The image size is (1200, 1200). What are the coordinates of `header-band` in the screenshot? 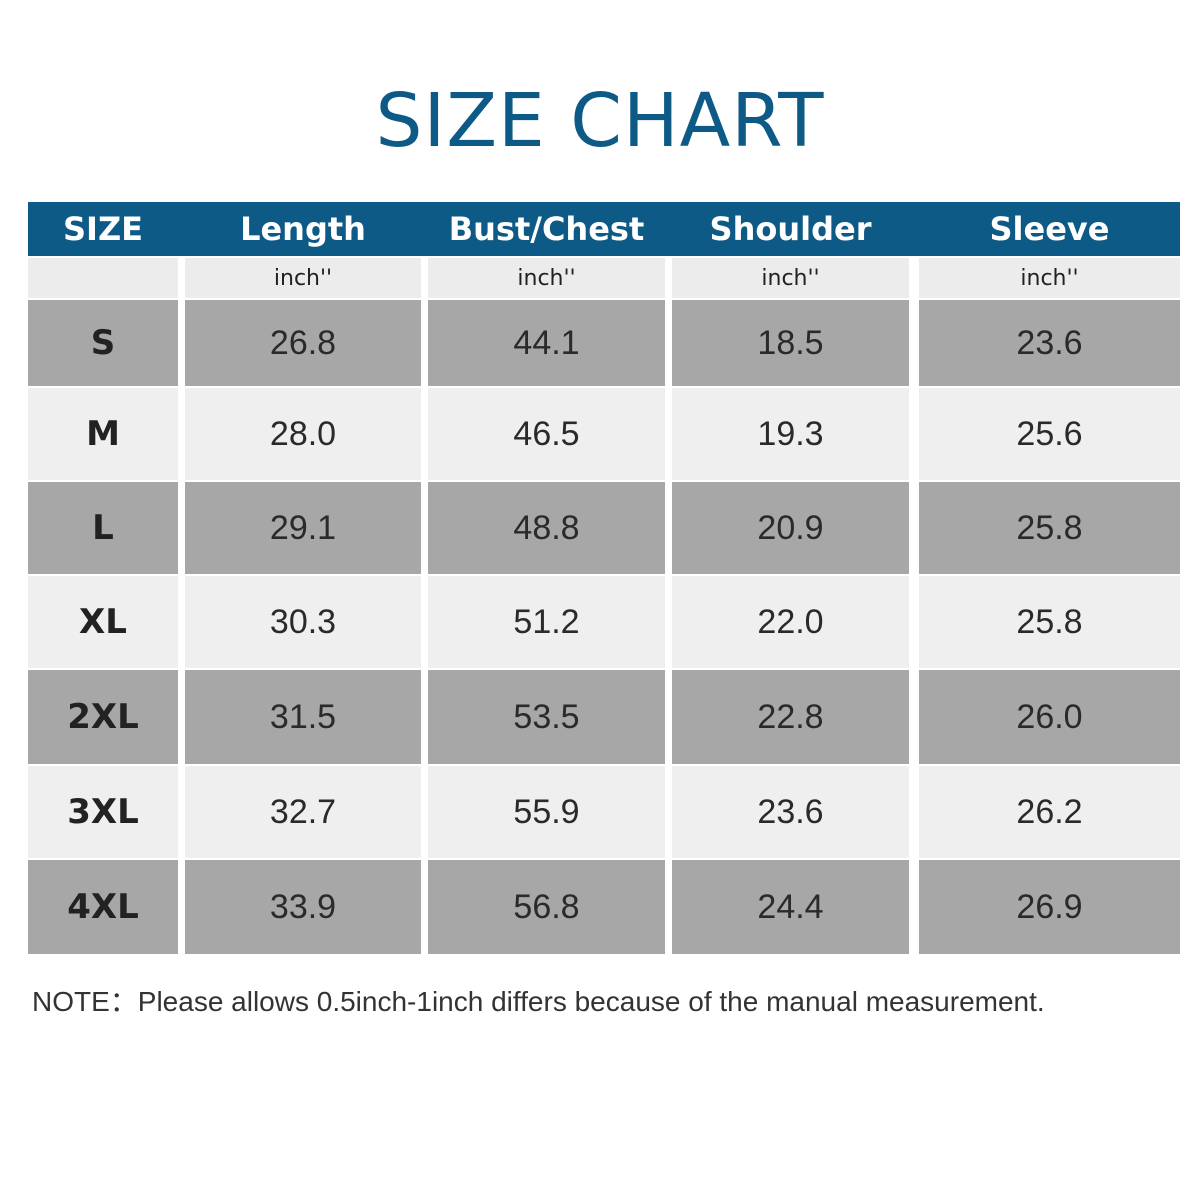 It's located at (604, 229).